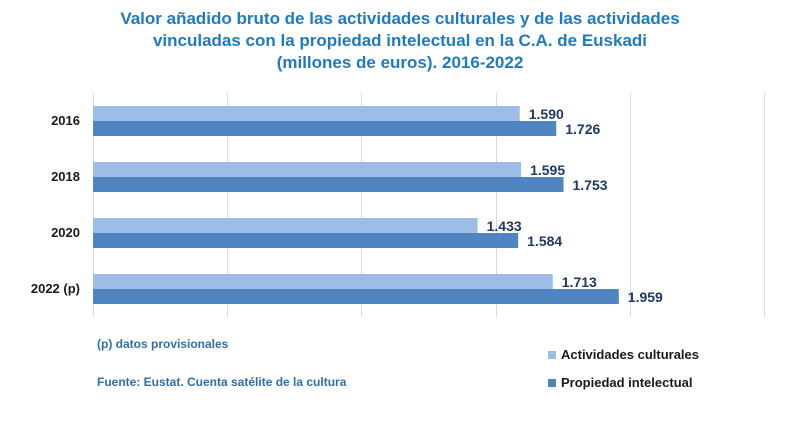 This screenshot has width=800, height=427. What do you see at coordinates (579, 282) in the screenshot?
I see `data-label-cultural-2022p: 1.713` at bounding box center [579, 282].